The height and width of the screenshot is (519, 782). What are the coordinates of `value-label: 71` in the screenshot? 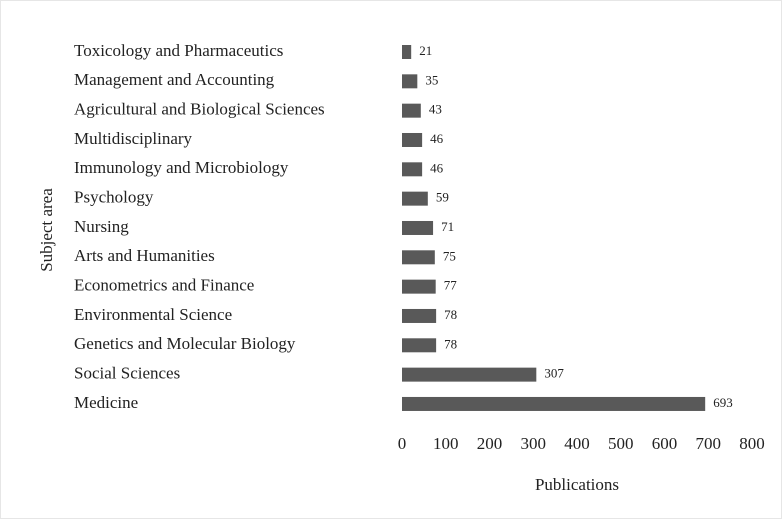 It's located at (447, 226).